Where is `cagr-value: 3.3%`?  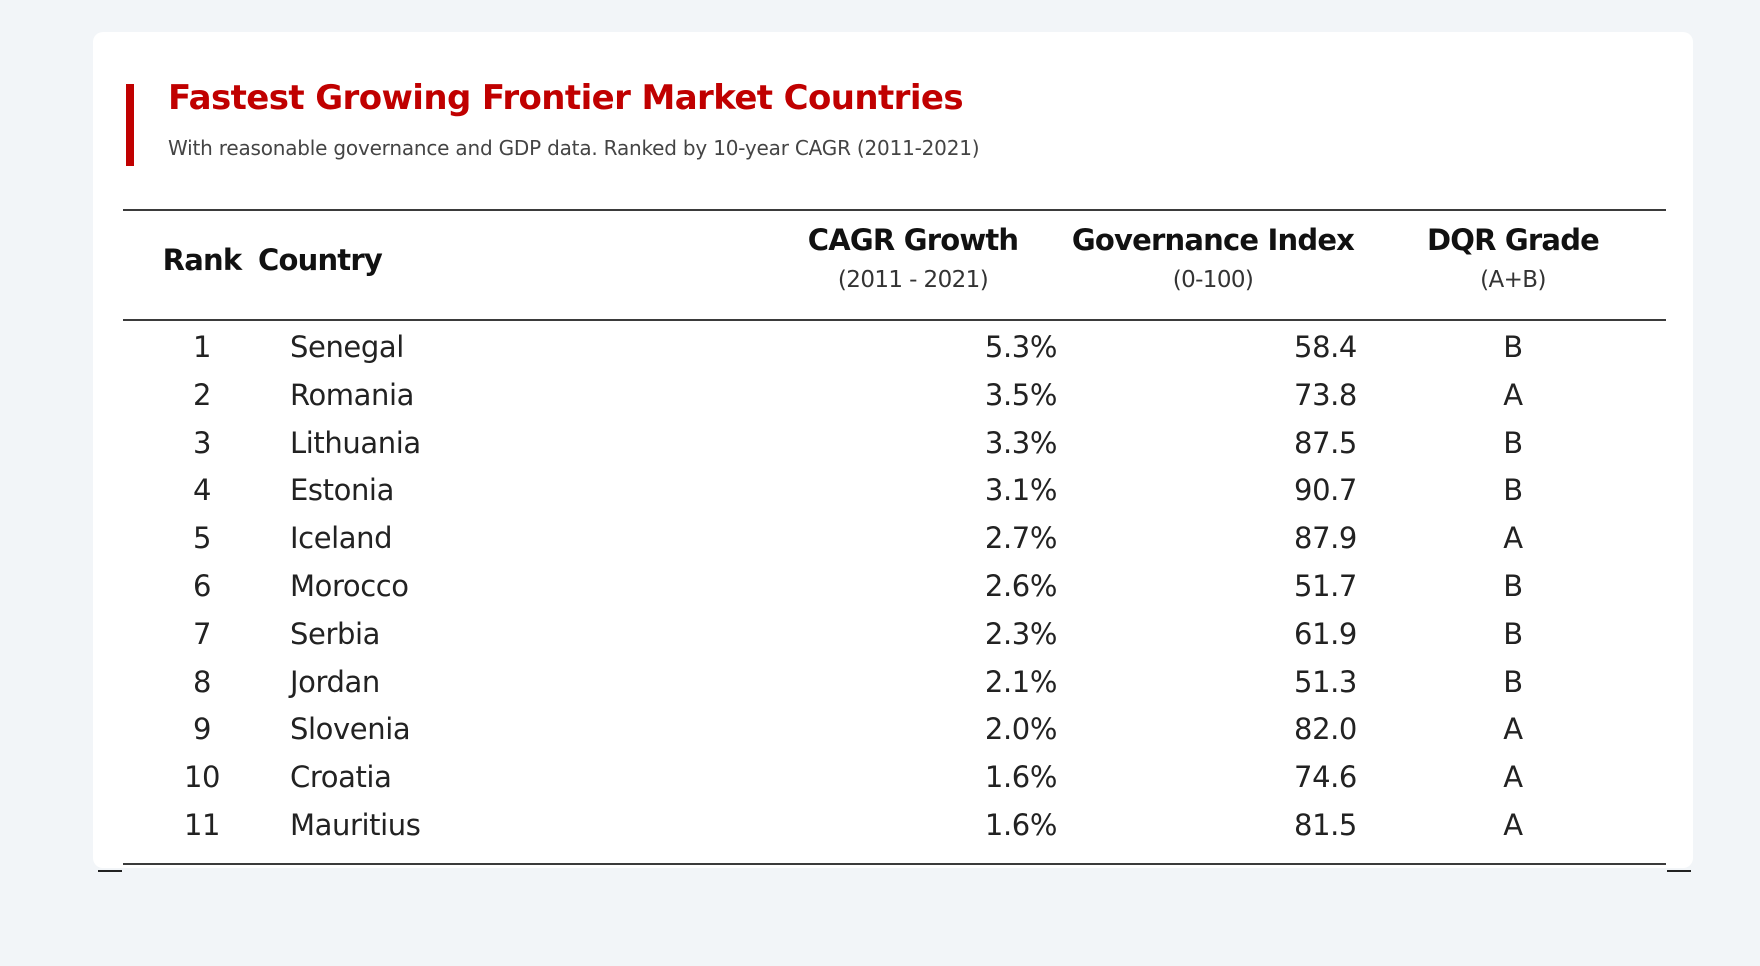 cagr-value: 3.3% is located at coordinates (1020, 442).